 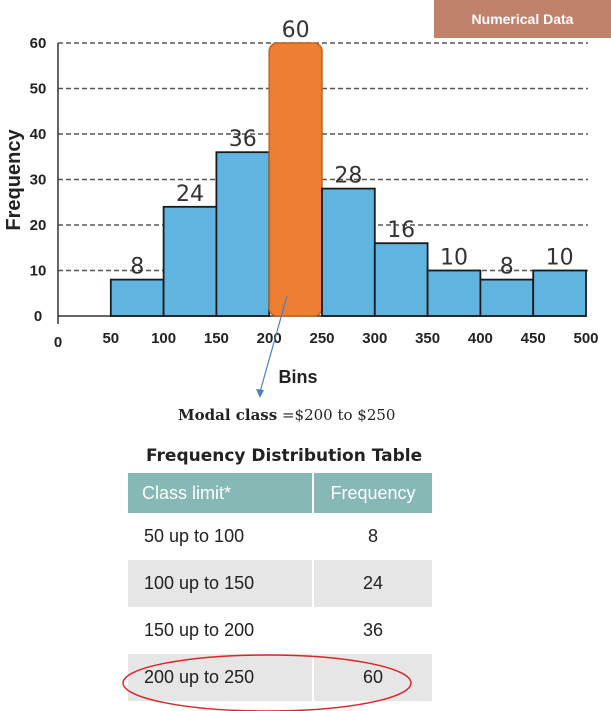 What do you see at coordinates (373, 677) in the screenshot?
I see `frequency-cell: 60` at bounding box center [373, 677].